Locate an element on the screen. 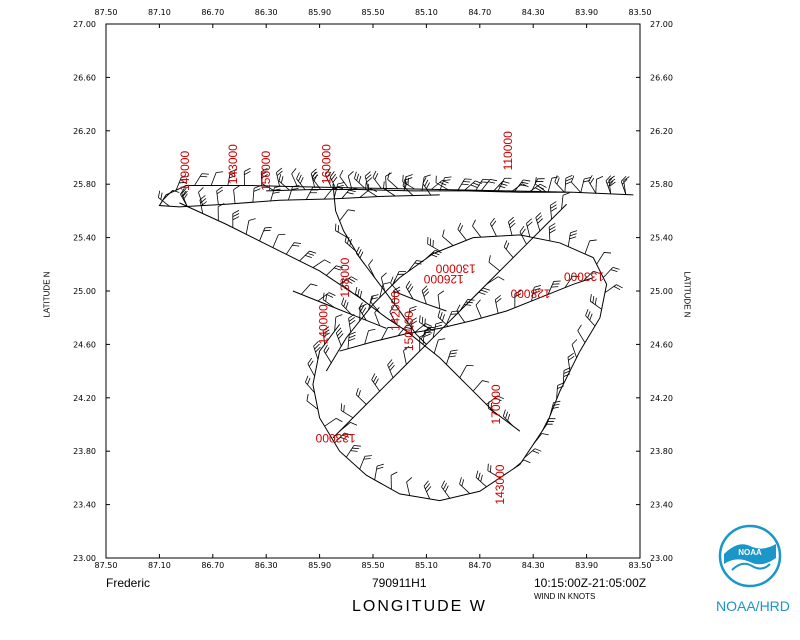 The width and height of the screenshot is (800, 640). noaa-logo-icon: NOAA is located at coordinates (750, 556).